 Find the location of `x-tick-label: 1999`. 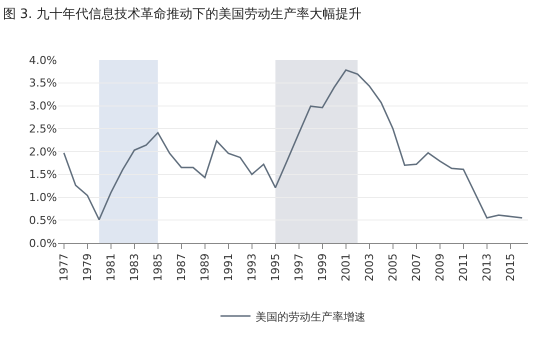

x-tick-label: 1999 is located at coordinates (322, 267).